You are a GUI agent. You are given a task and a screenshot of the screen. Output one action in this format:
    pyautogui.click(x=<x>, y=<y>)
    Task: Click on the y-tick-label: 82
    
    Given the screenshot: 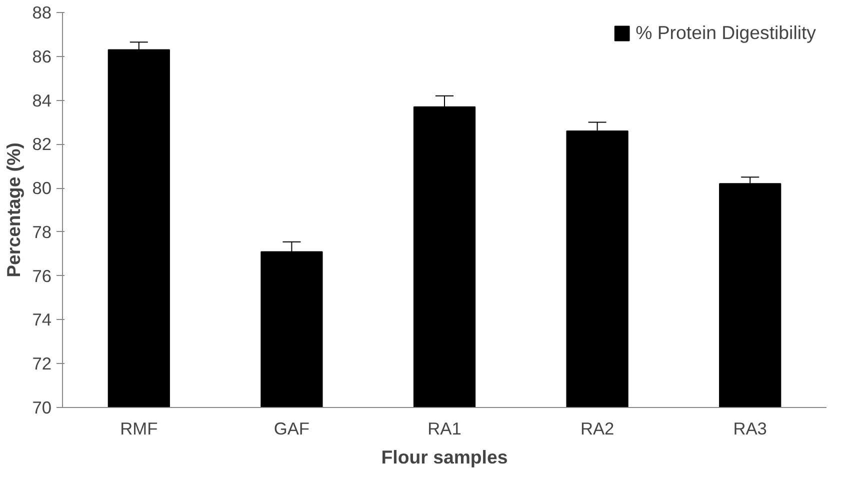 What is the action you would take?
    pyautogui.click(x=42, y=144)
    